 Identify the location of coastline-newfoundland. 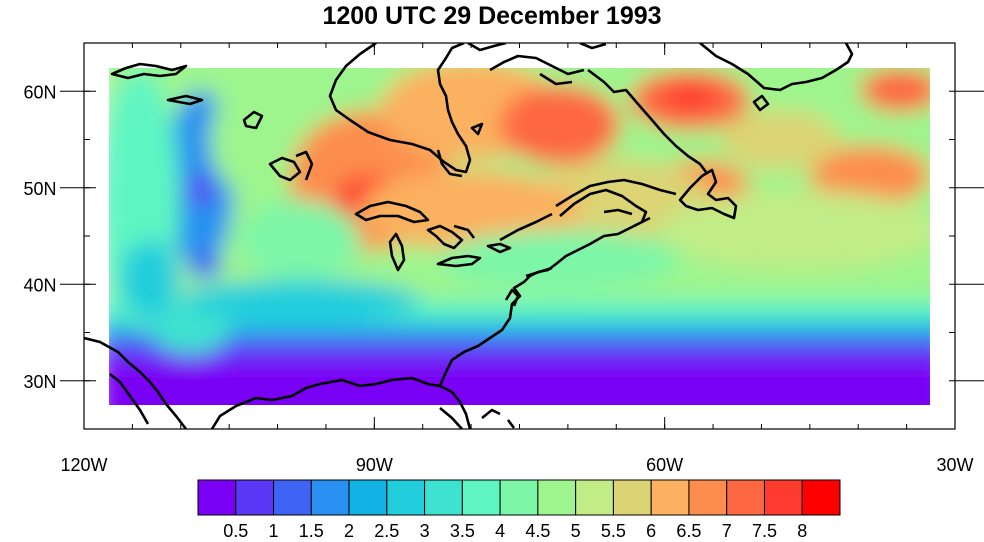
(708, 194).